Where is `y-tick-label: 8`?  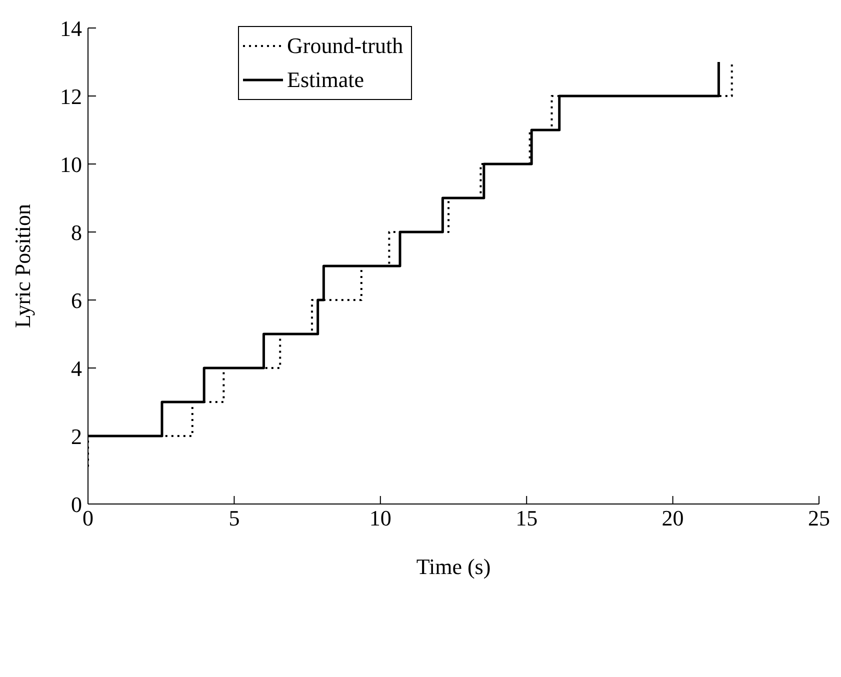 y-tick-label: 8 is located at coordinates (76, 232).